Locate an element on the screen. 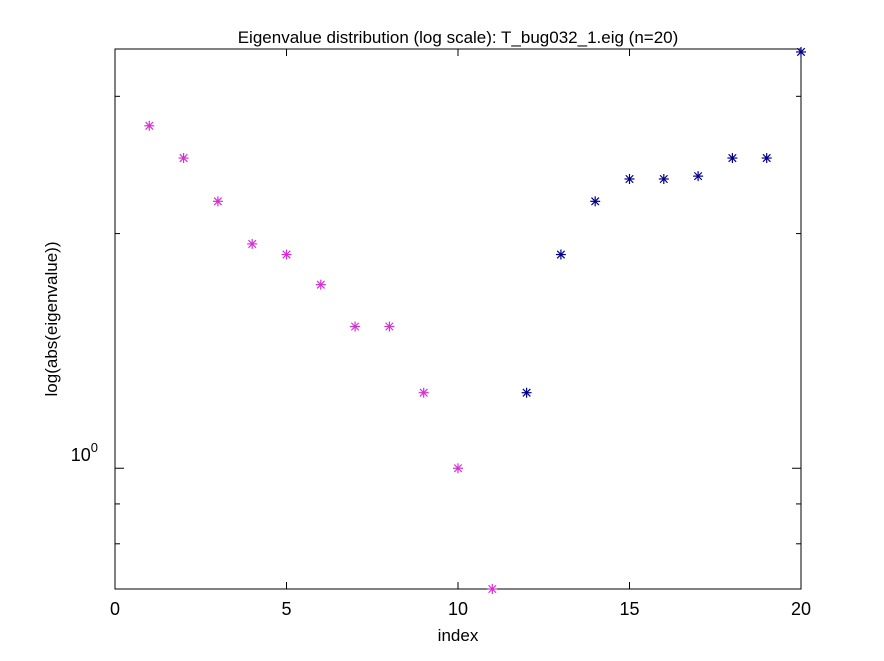 The height and width of the screenshot is (661, 884). y-axis-label: log(abs(eigenvalue)) is located at coordinates (51, 319).